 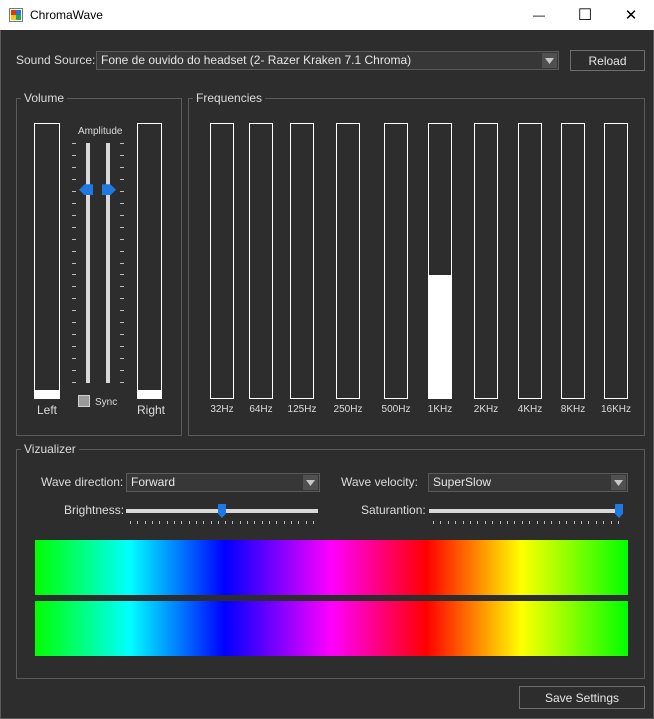 I want to click on amplitude-right-slider, so click(x=113, y=263).